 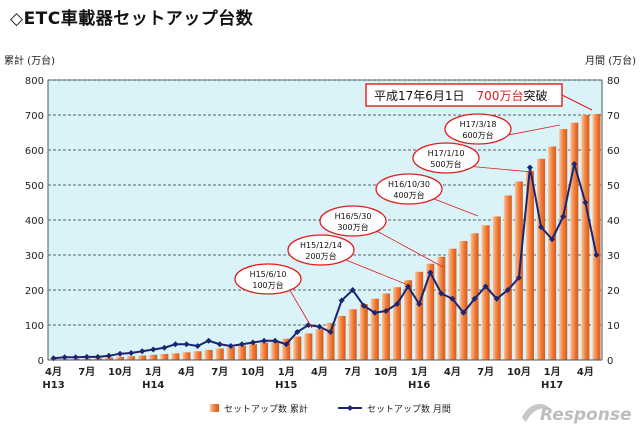 What do you see at coordinates (29, 60) in the screenshot?
I see `left-axis-label: 累計 (万台)` at bounding box center [29, 60].